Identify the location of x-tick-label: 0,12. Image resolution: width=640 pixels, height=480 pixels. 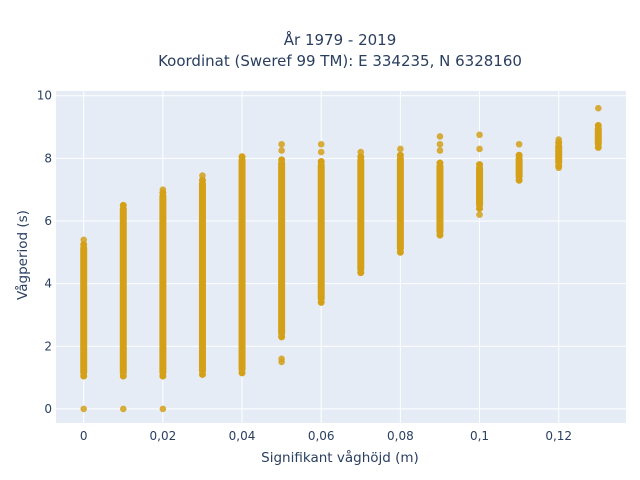
(558, 436).